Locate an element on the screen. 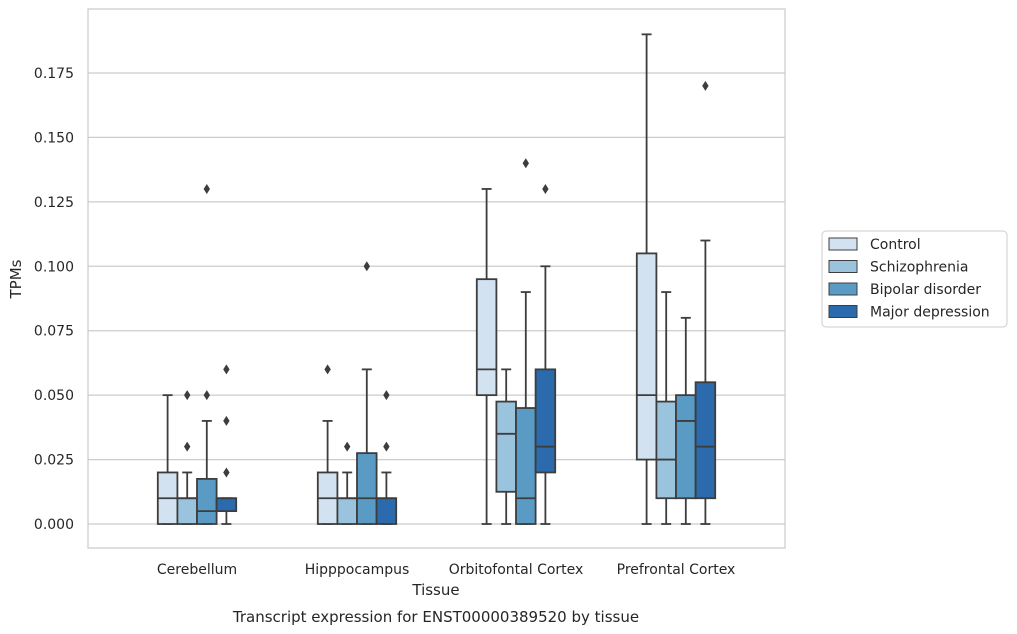 This screenshot has width=1017, height=634. legend-label: Major depression is located at coordinates (930, 313).